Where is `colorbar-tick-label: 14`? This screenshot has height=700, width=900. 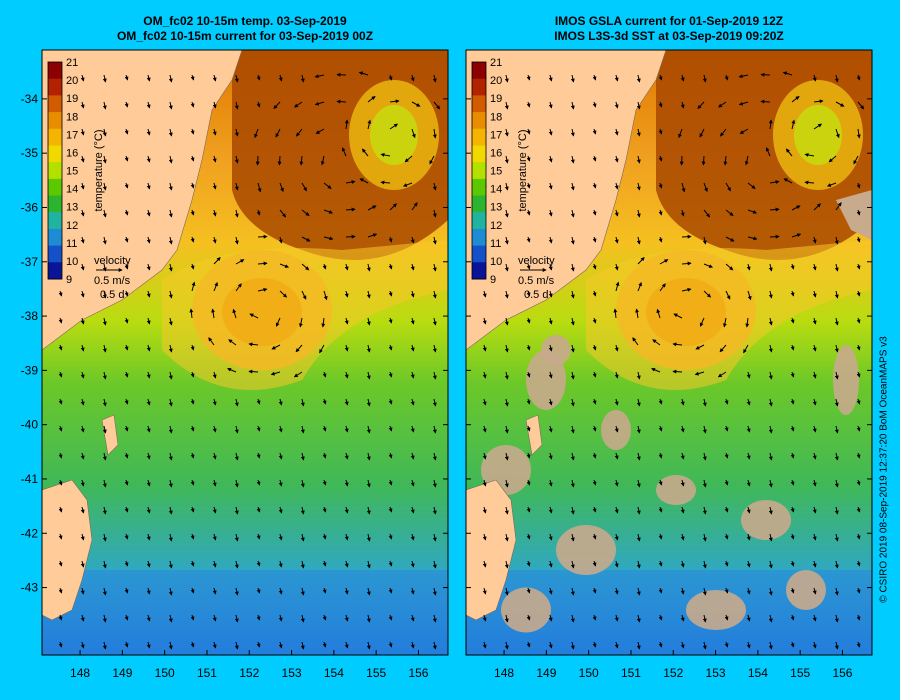 colorbar-tick-label: 14 is located at coordinates (496, 190).